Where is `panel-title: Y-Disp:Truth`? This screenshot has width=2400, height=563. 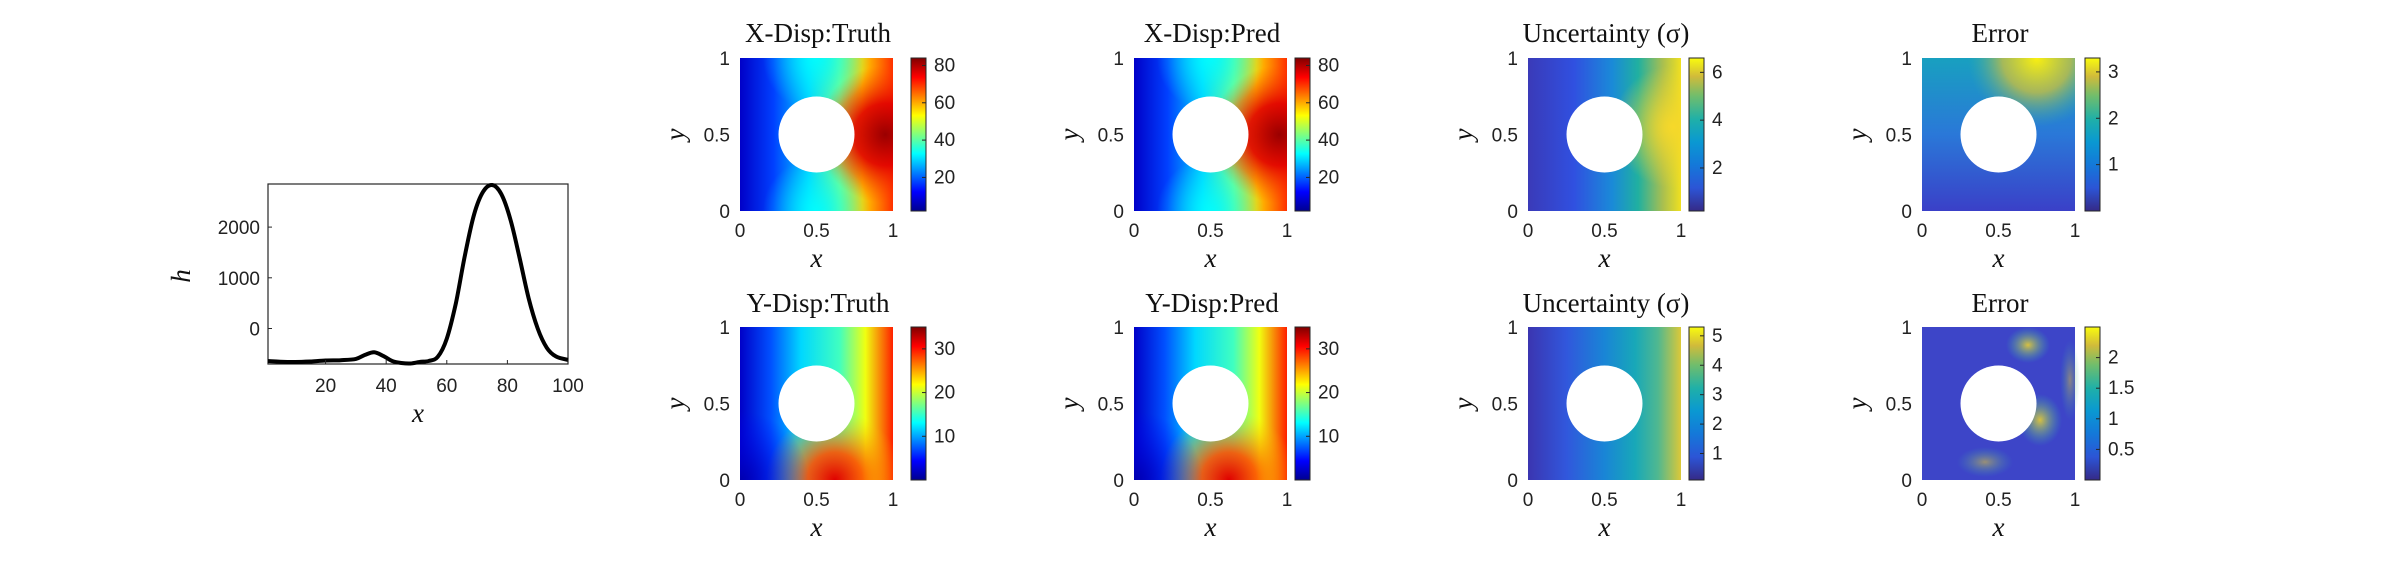 panel-title: Y-Disp:Truth is located at coordinates (818, 303).